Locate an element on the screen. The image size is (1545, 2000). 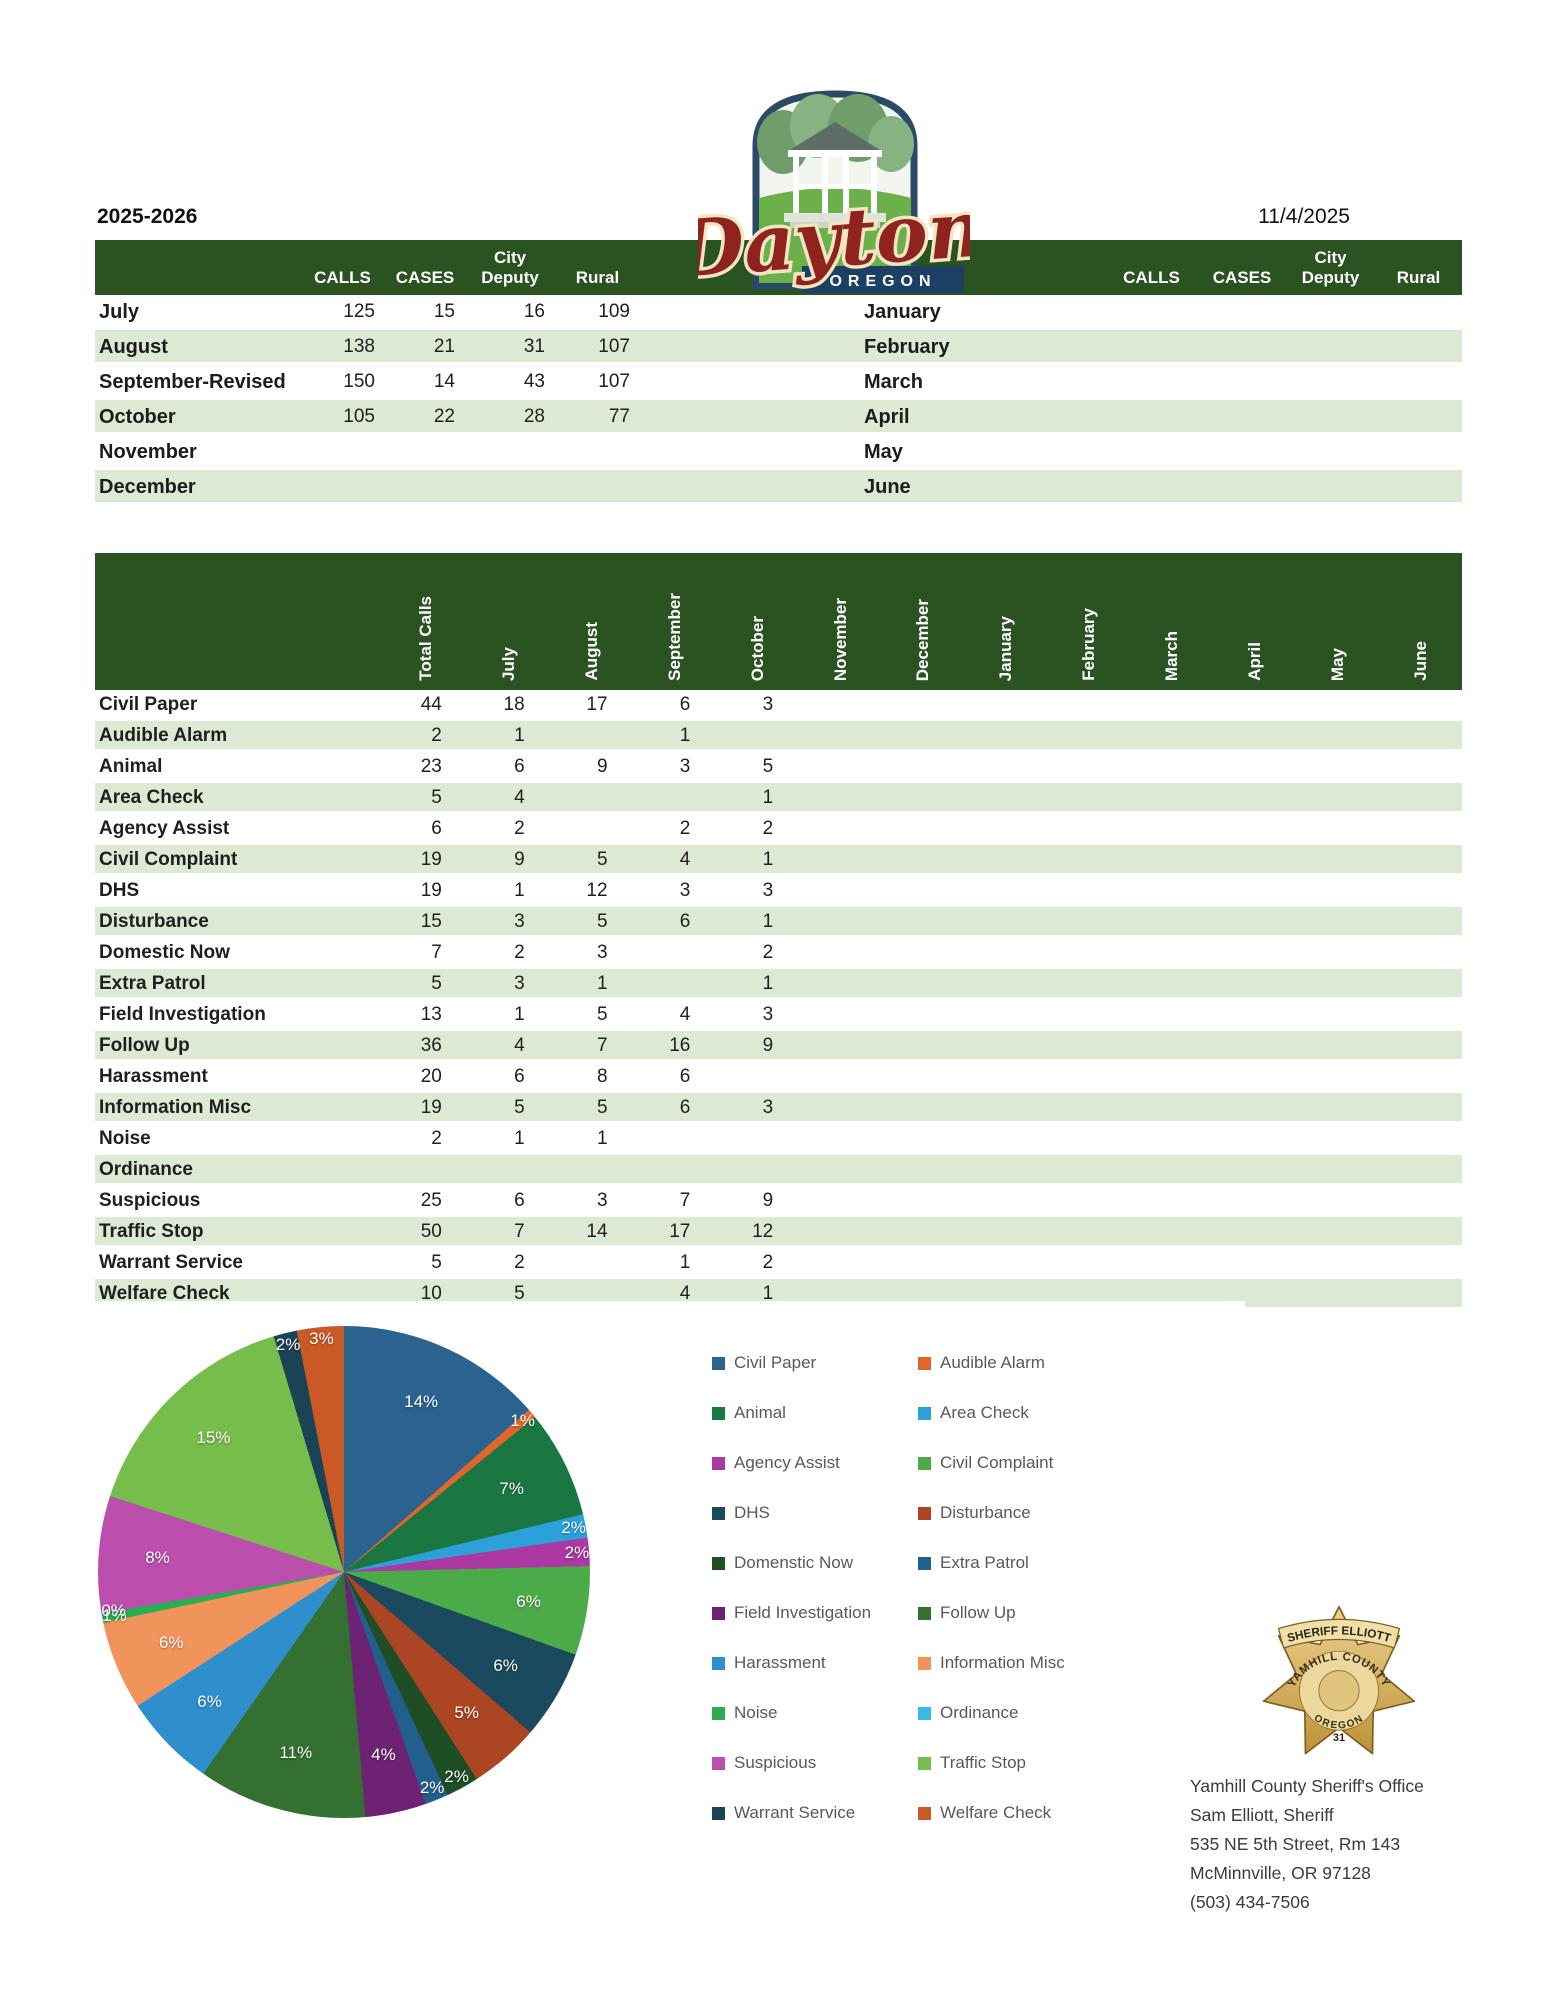
legend-row: Animal Area Check is located at coordinates (932, 1413).